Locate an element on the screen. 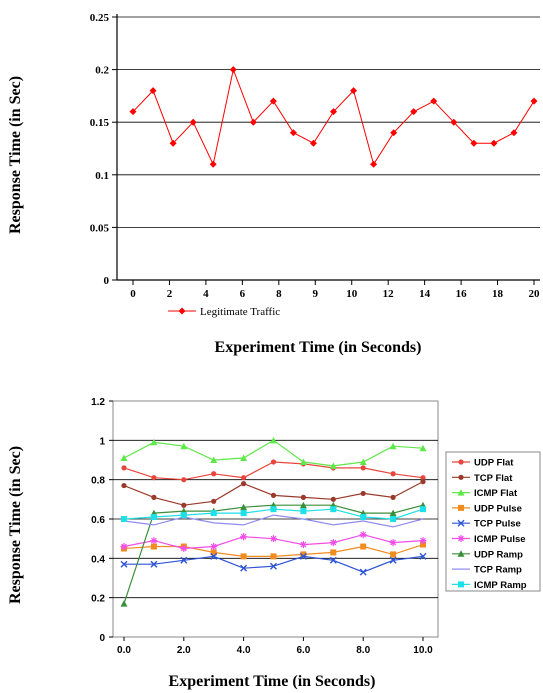 The image size is (543, 693). chart-2-y-tick-labels: 0 0.2 0.4 0.6 0.8 1 1.2 is located at coordinates (98, 520).